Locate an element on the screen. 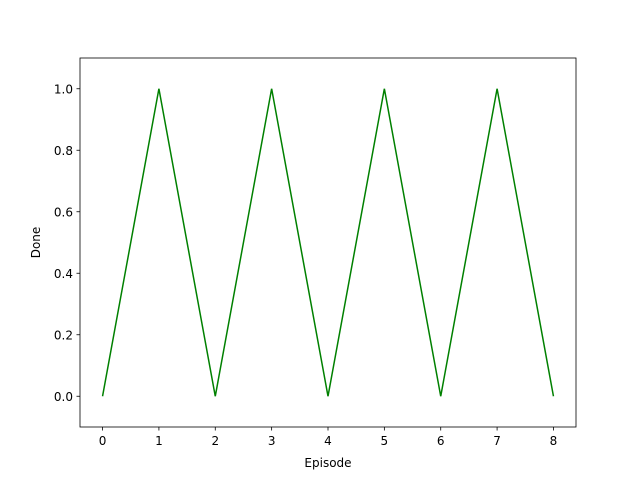  x-tick-label: 7 is located at coordinates (497, 441).